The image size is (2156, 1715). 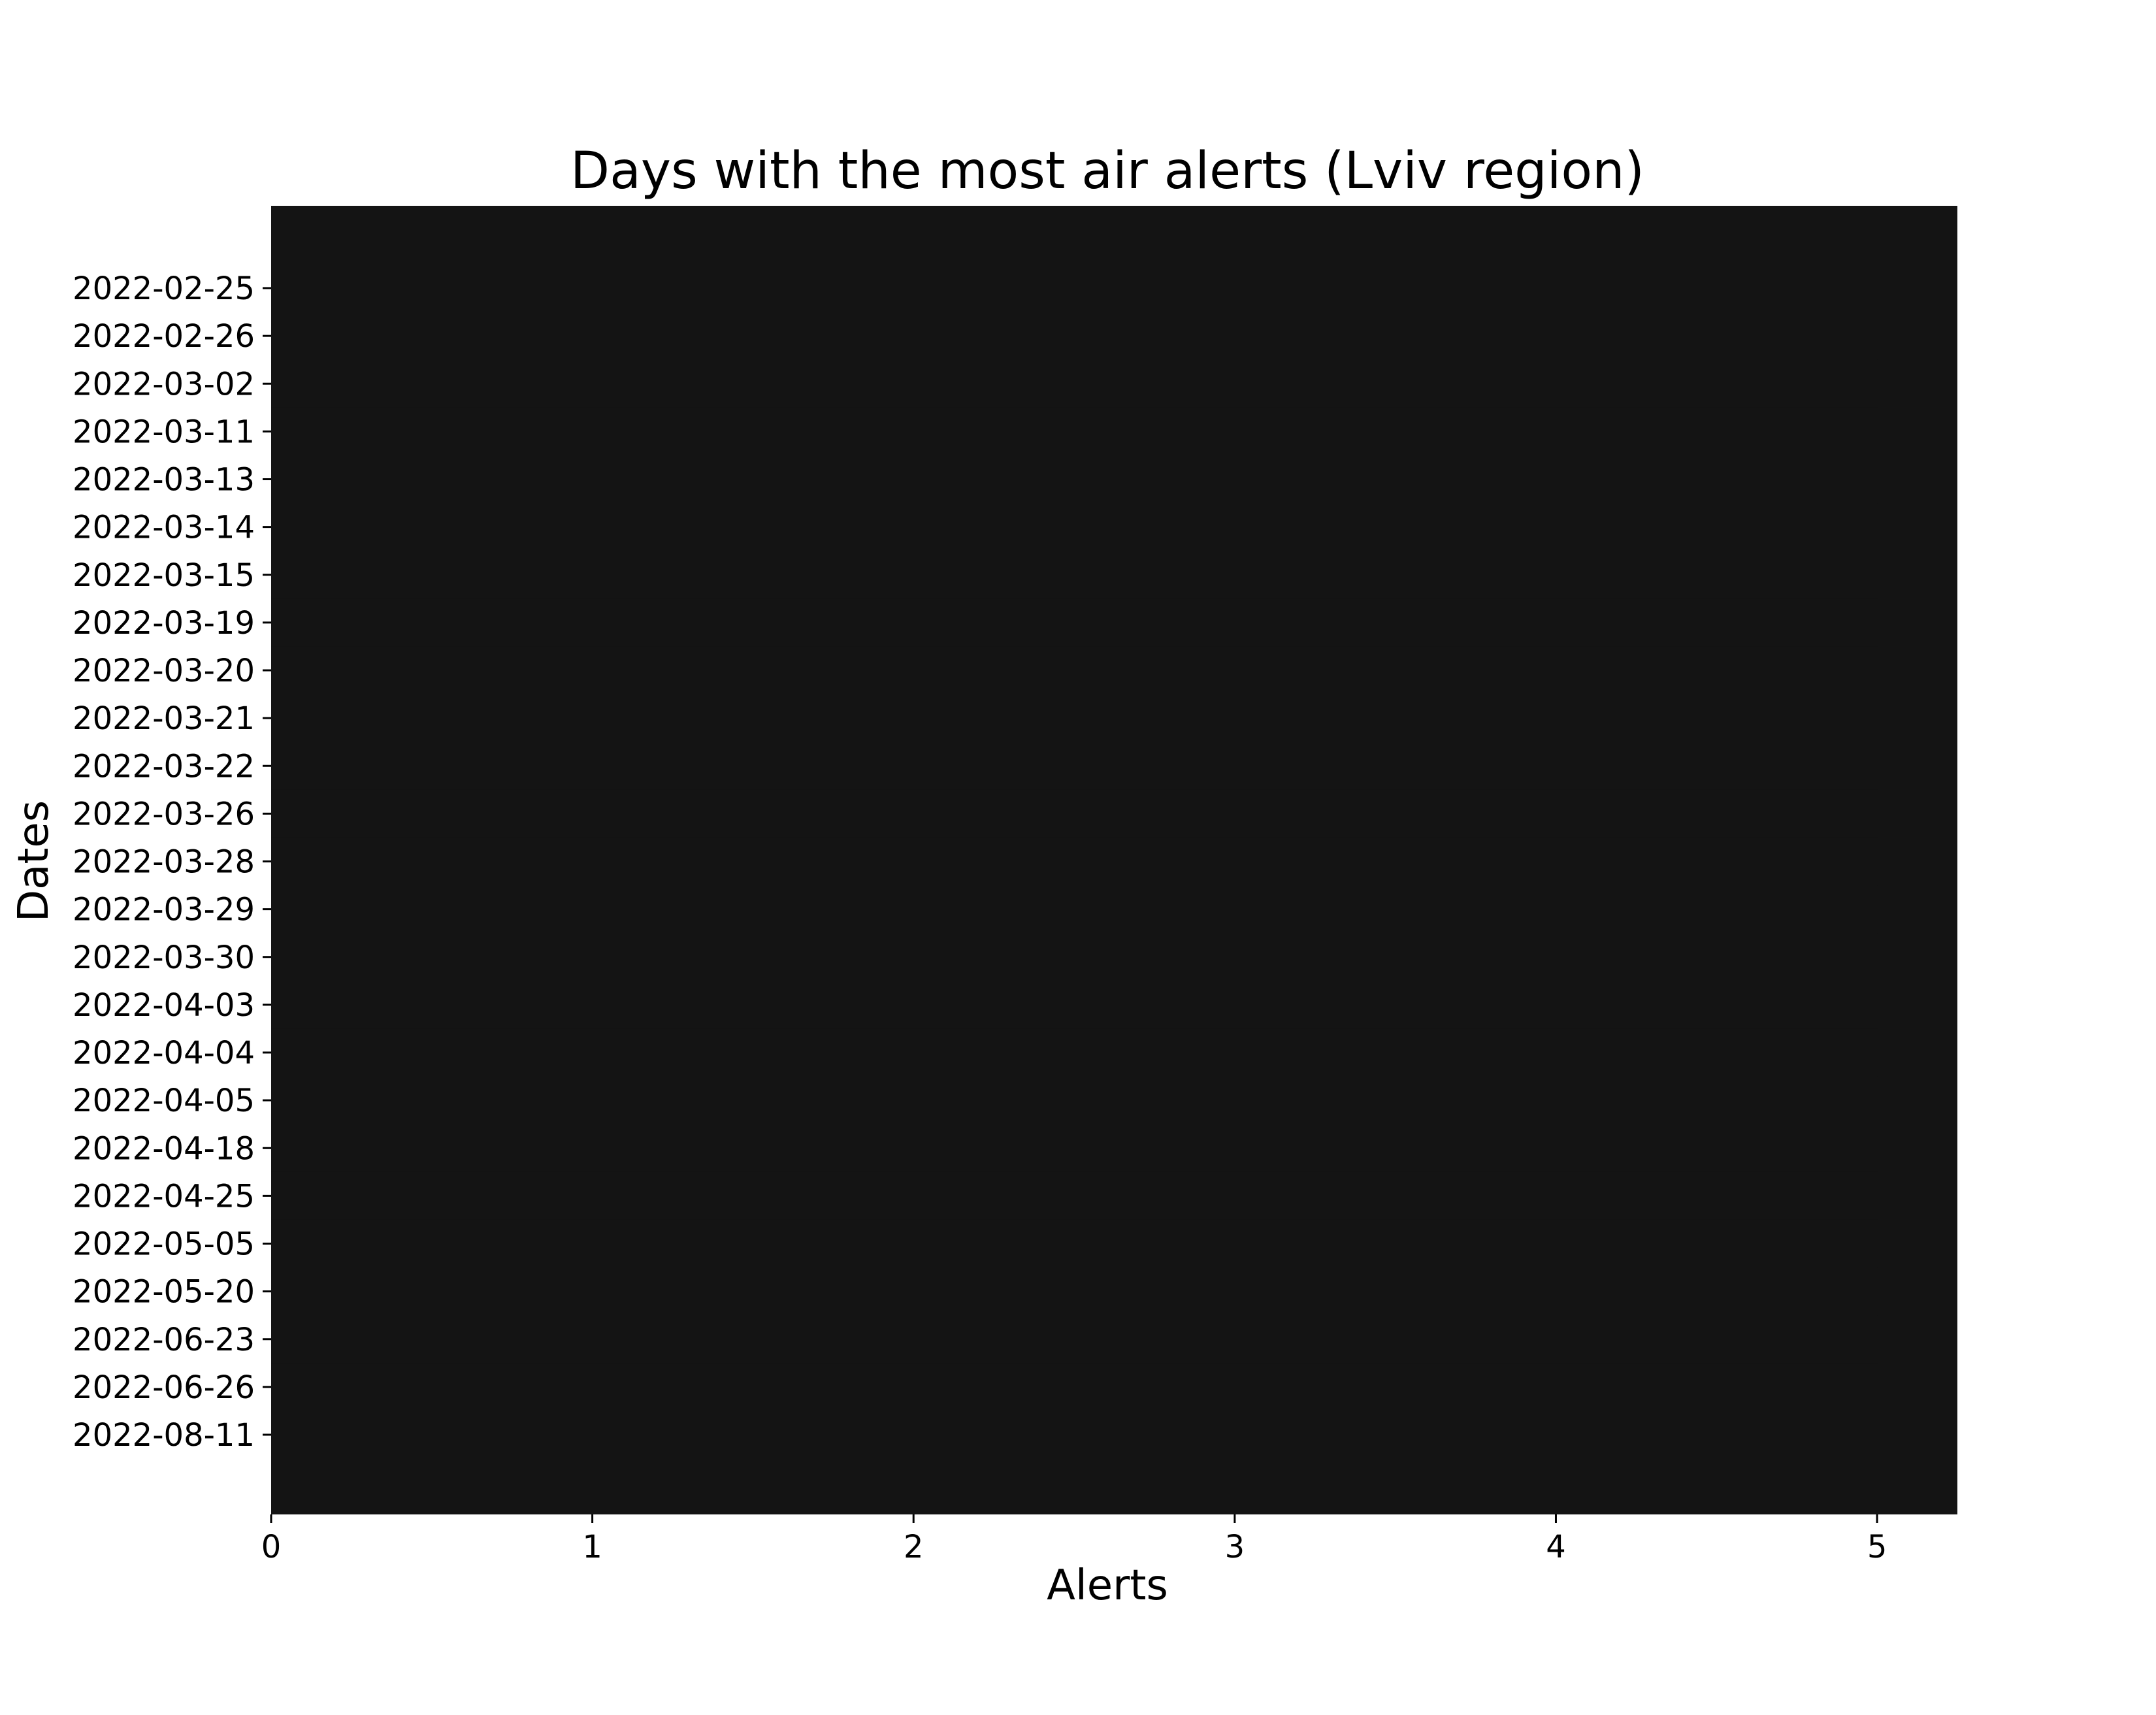 What do you see at coordinates (164, 384) in the screenshot?
I see `y-tick-label: 2022-03-02` at bounding box center [164, 384].